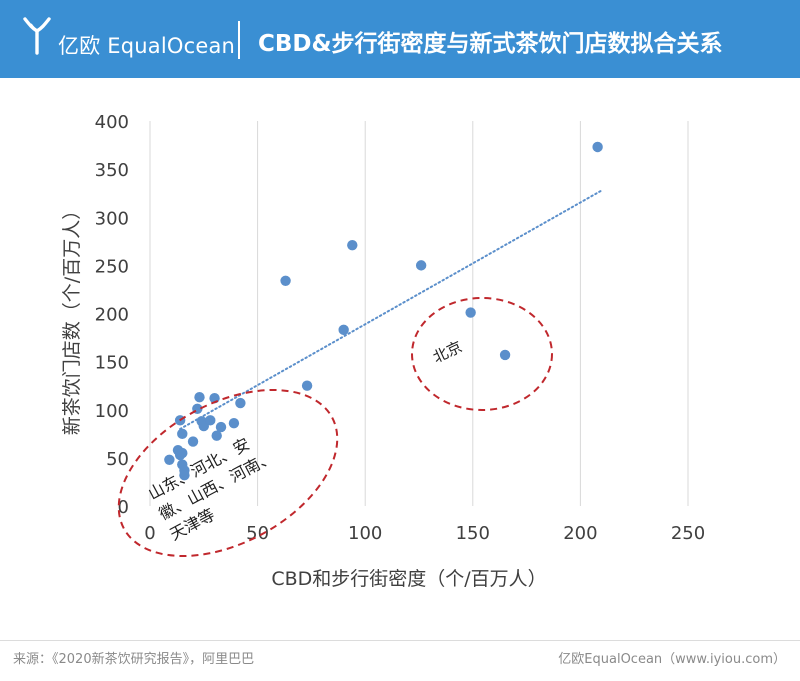 The width and height of the screenshot is (800, 681). Describe the element at coordinates (72, 318) in the screenshot. I see `y-axis-label: 新茶饮门店数（个/百万人）` at that location.